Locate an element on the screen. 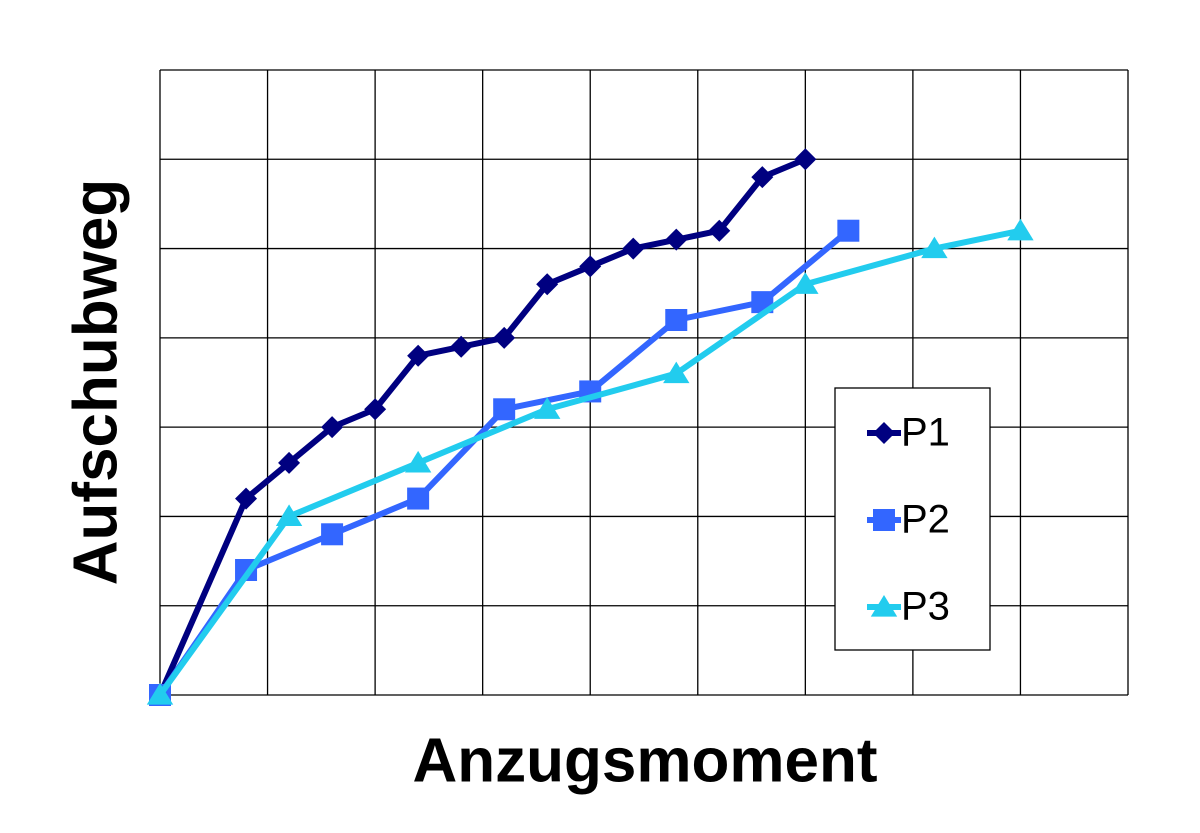 The image size is (1200, 833). x-axis-label: Anzugsmoment is located at coordinates (645, 760).